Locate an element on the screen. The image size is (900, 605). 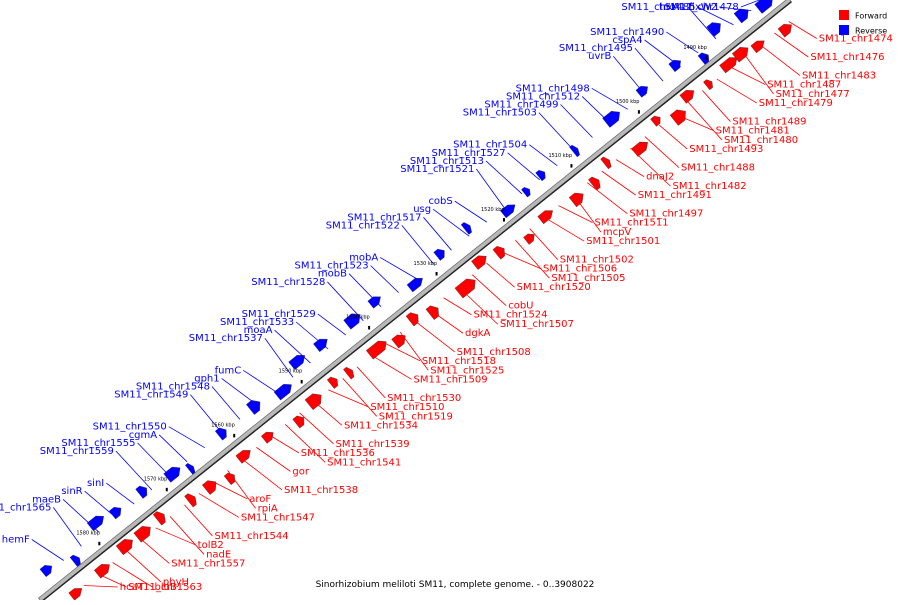
gene-label: SM11_chr1501 is located at coordinates (623, 241).